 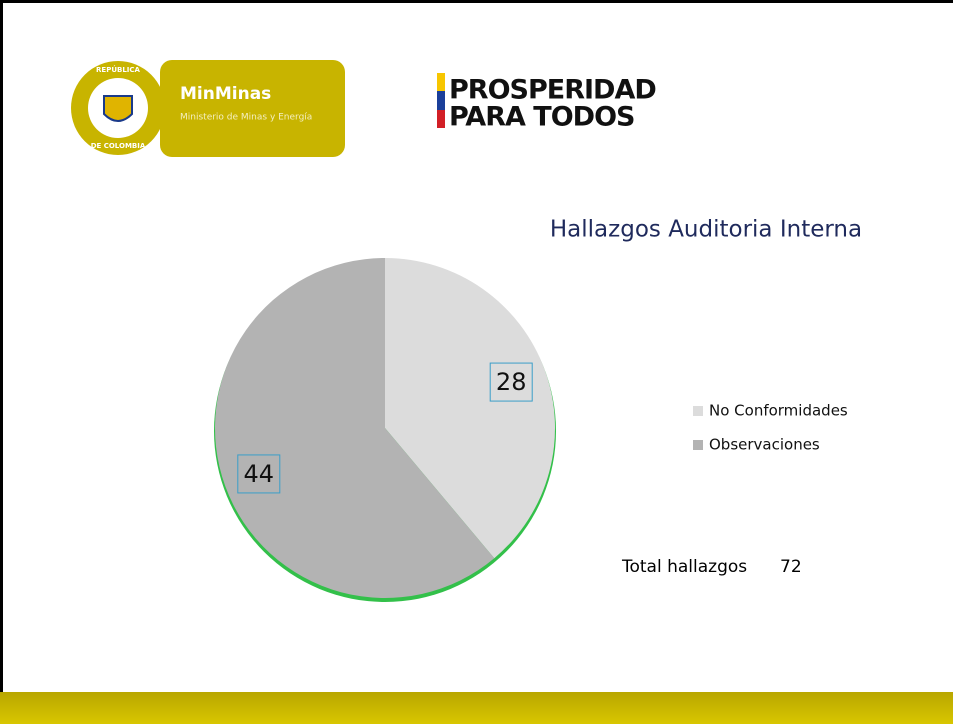 I want to click on brand: MinMinas, so click(x=225, y=94).